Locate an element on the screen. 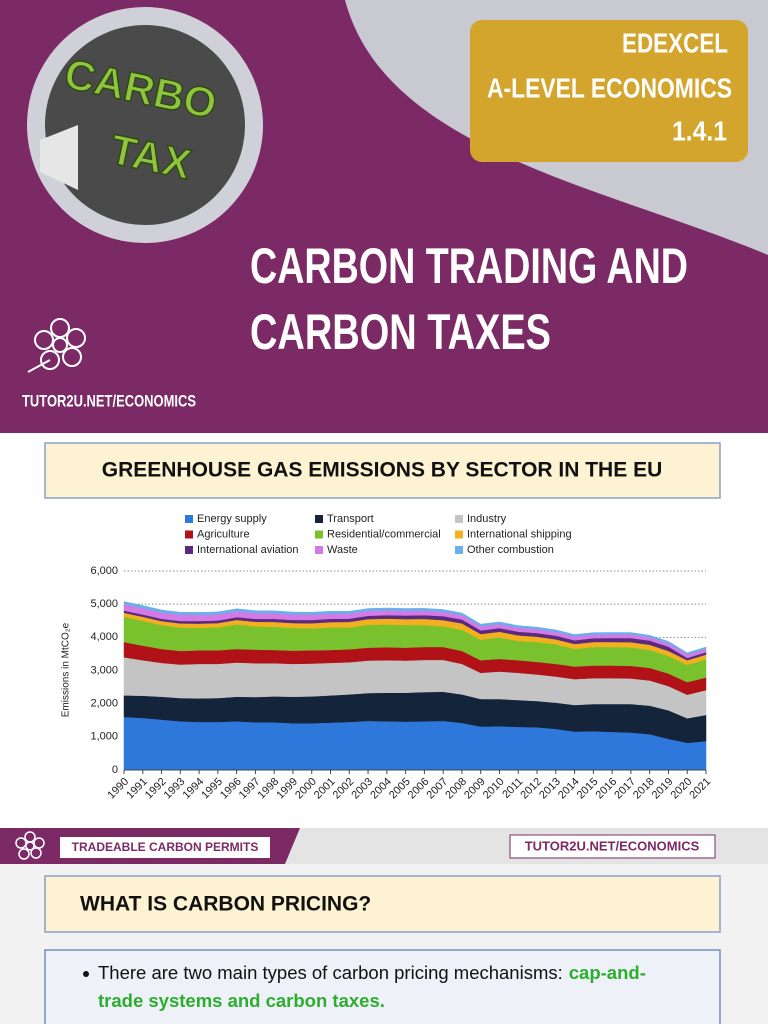 The image size is (768, 1024). legend-label: International shipping is located at coordinates (519, 534).